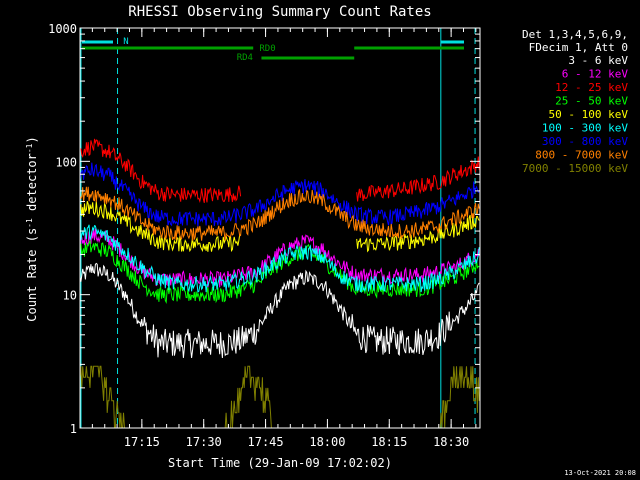  I want to click on y-axis-label: Count Rate (s-1 detector-1), so click(32, 228).